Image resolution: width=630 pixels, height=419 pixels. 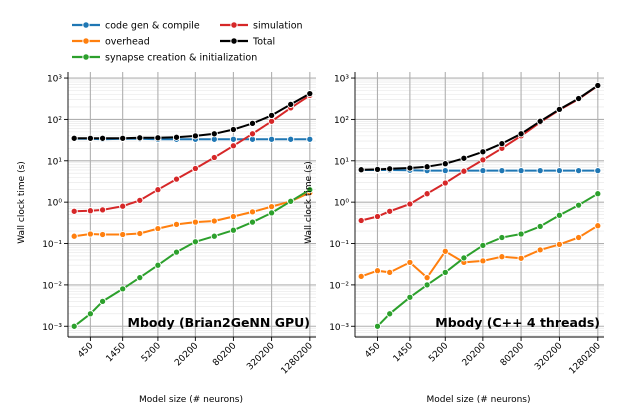 What do you see at coordinates (278, 26) in the screenshot?
I see `legend-label: simulation` at bounding box center [278, 26].